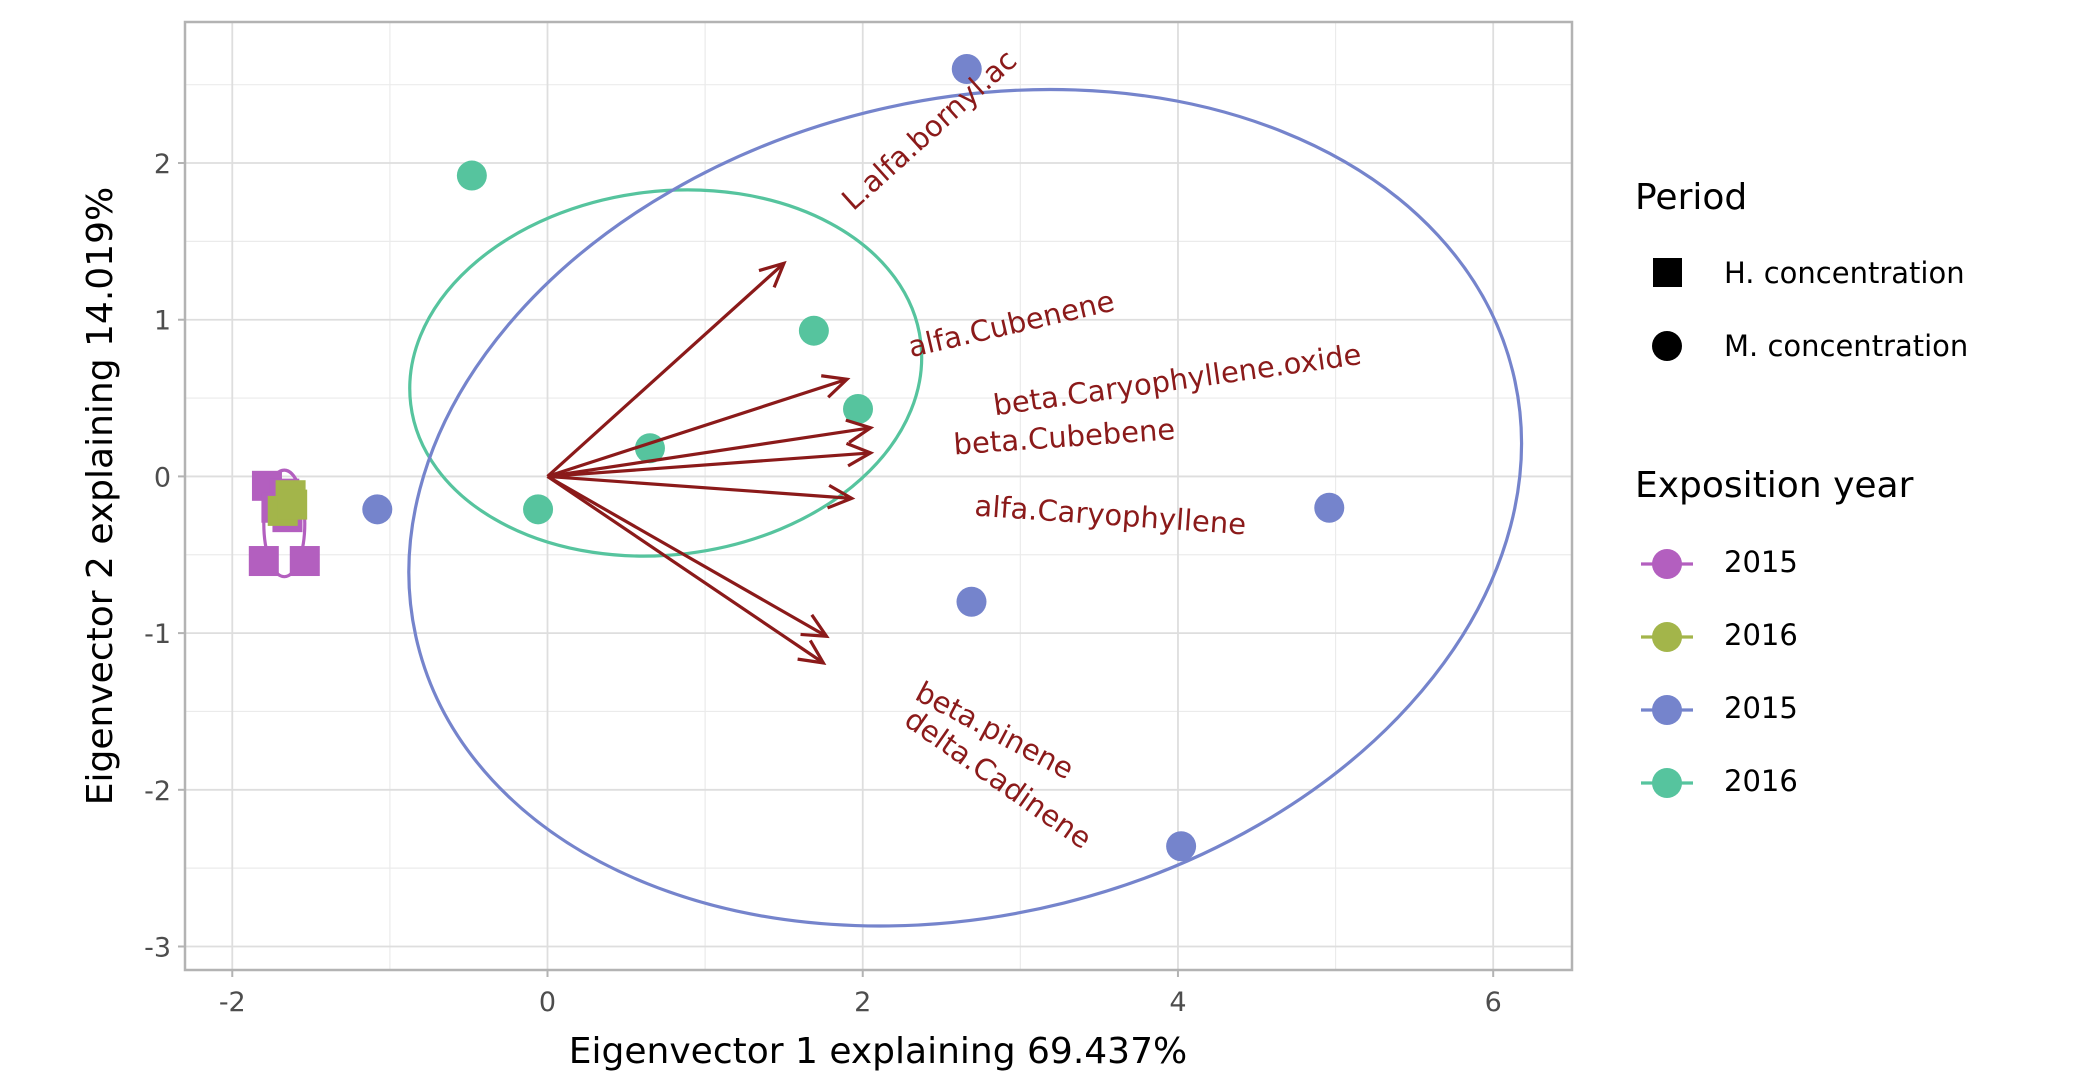  What do you see at coordinates (1667, 673) in the screenshot?
I see `legend-year-keys` at bounding box center [1667, 673].